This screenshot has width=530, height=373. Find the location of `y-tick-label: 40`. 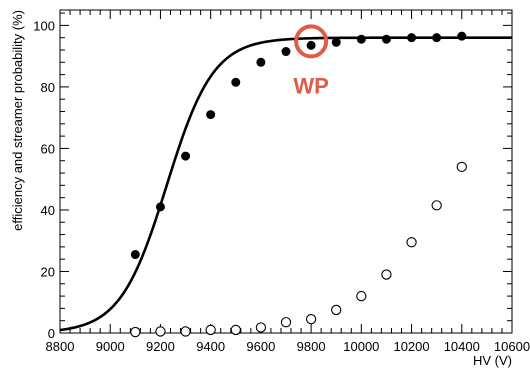

y-tick-label: 40 is located at coordinates (48, 210).